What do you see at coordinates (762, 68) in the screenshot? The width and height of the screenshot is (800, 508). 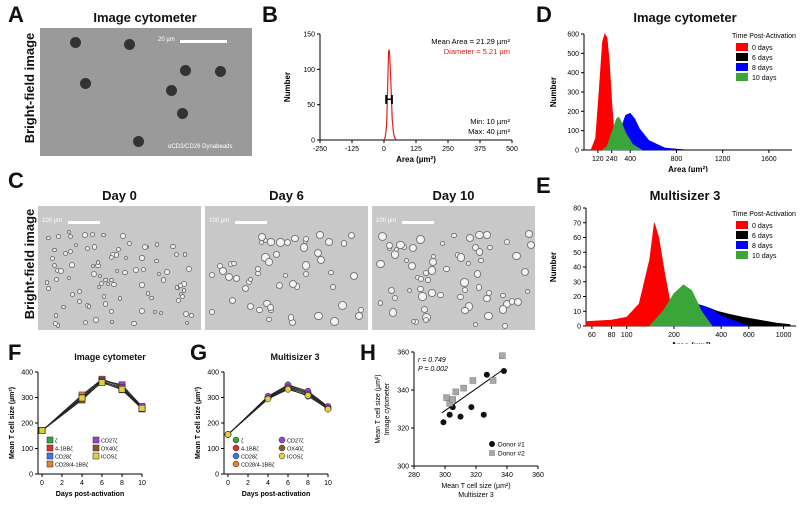 I see `legend-label: 8 days` at bounding box center [762, 68].